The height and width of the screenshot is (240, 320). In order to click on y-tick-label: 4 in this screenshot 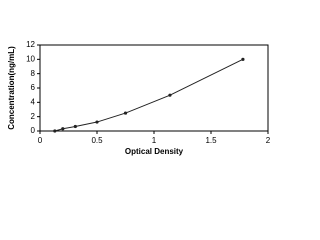, I will do `click(33, 101)`.